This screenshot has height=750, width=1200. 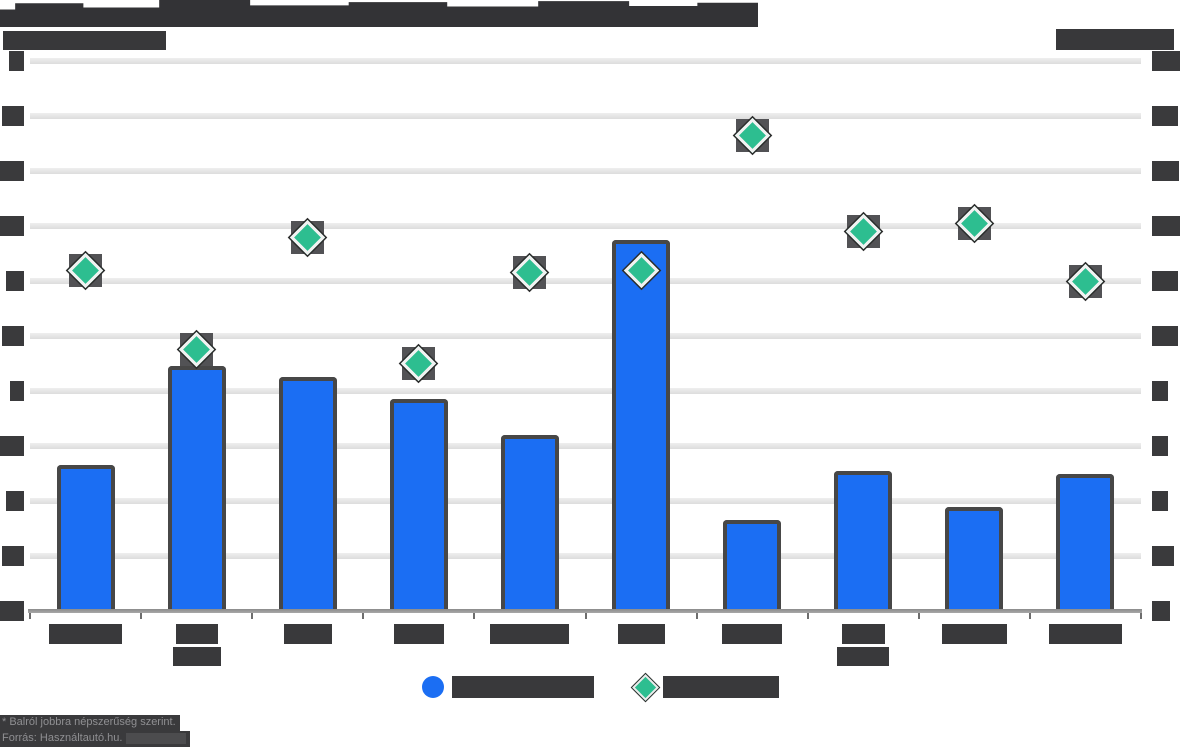 I want to click on legend, so click(x=600, y=687).